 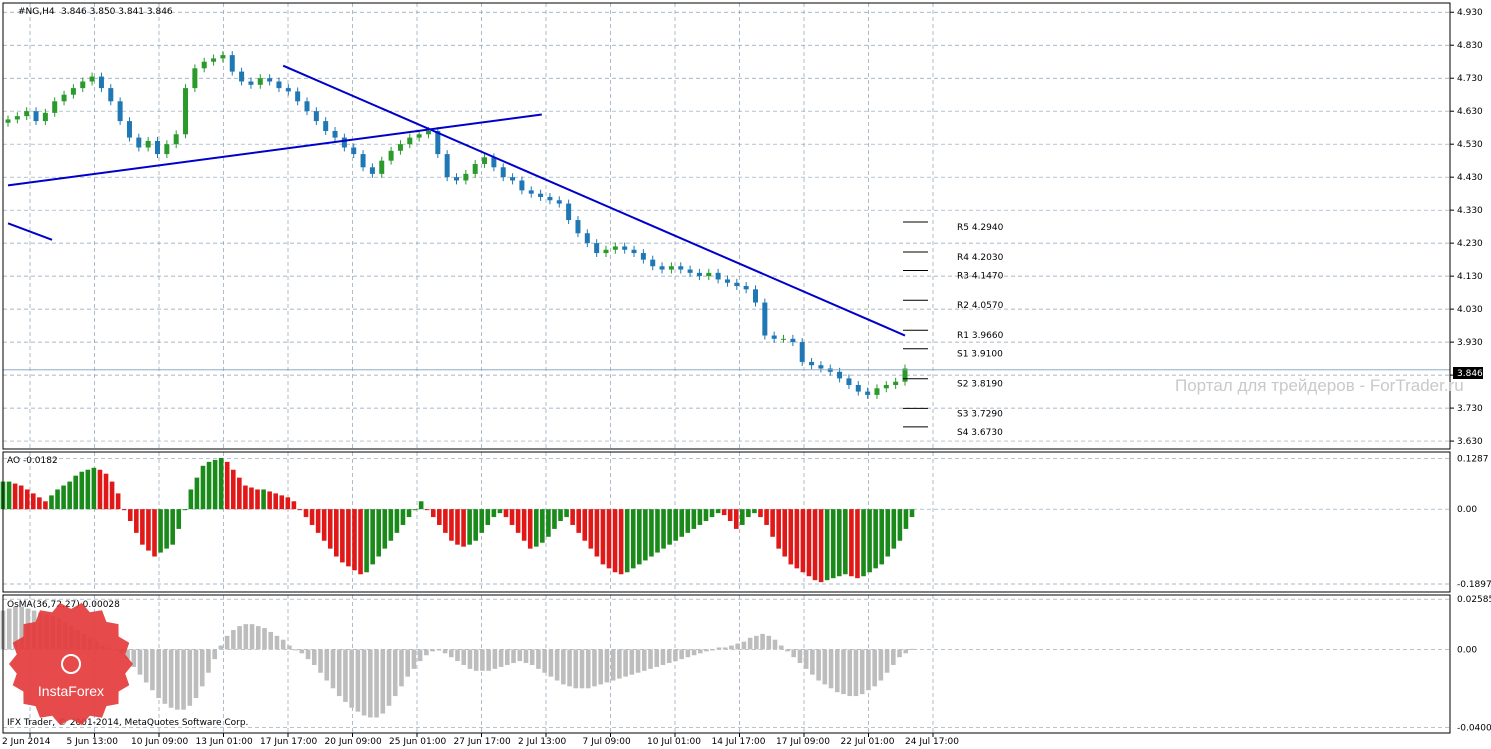 I want to click on y-tick-label: 4.030, so click(x=1470, y=310).